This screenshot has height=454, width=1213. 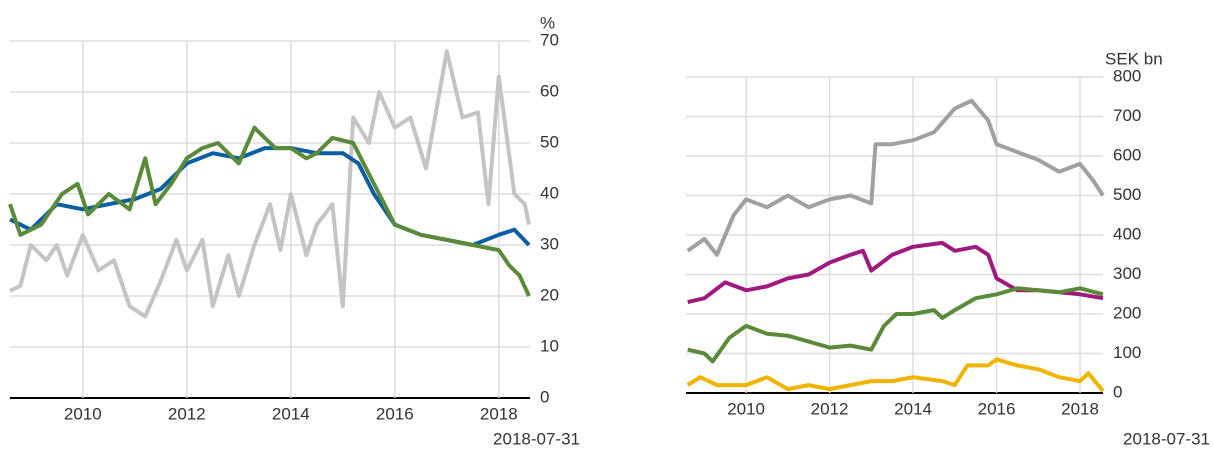 What do you see at coordinates (549, 345) in the screenshot?
I see `y-tick-label: 10` at bounding box center [549, 345].